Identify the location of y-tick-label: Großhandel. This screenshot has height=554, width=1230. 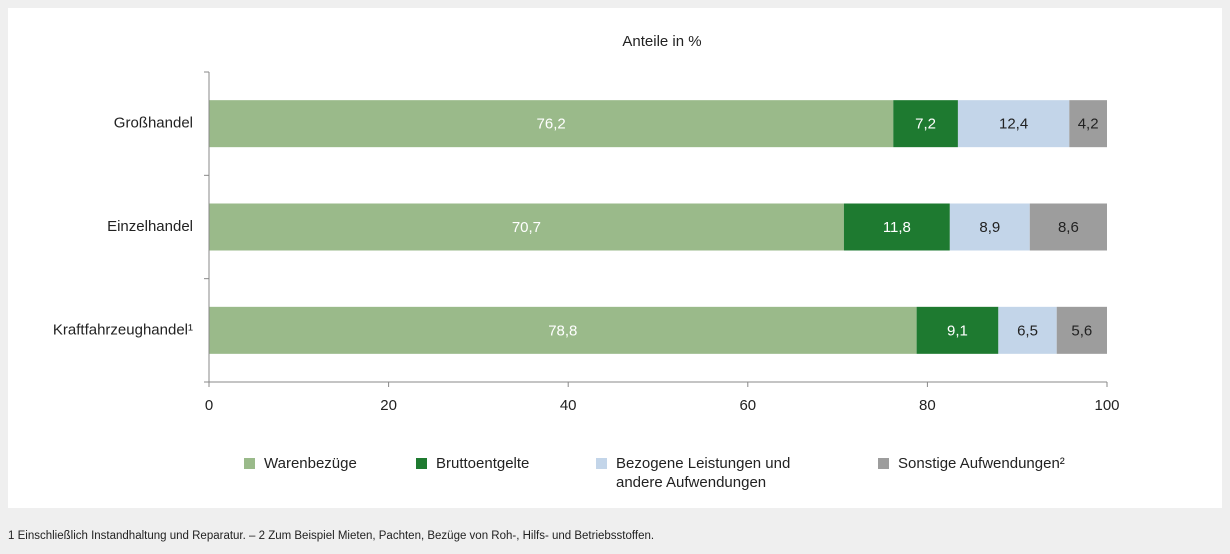
(153, 123).